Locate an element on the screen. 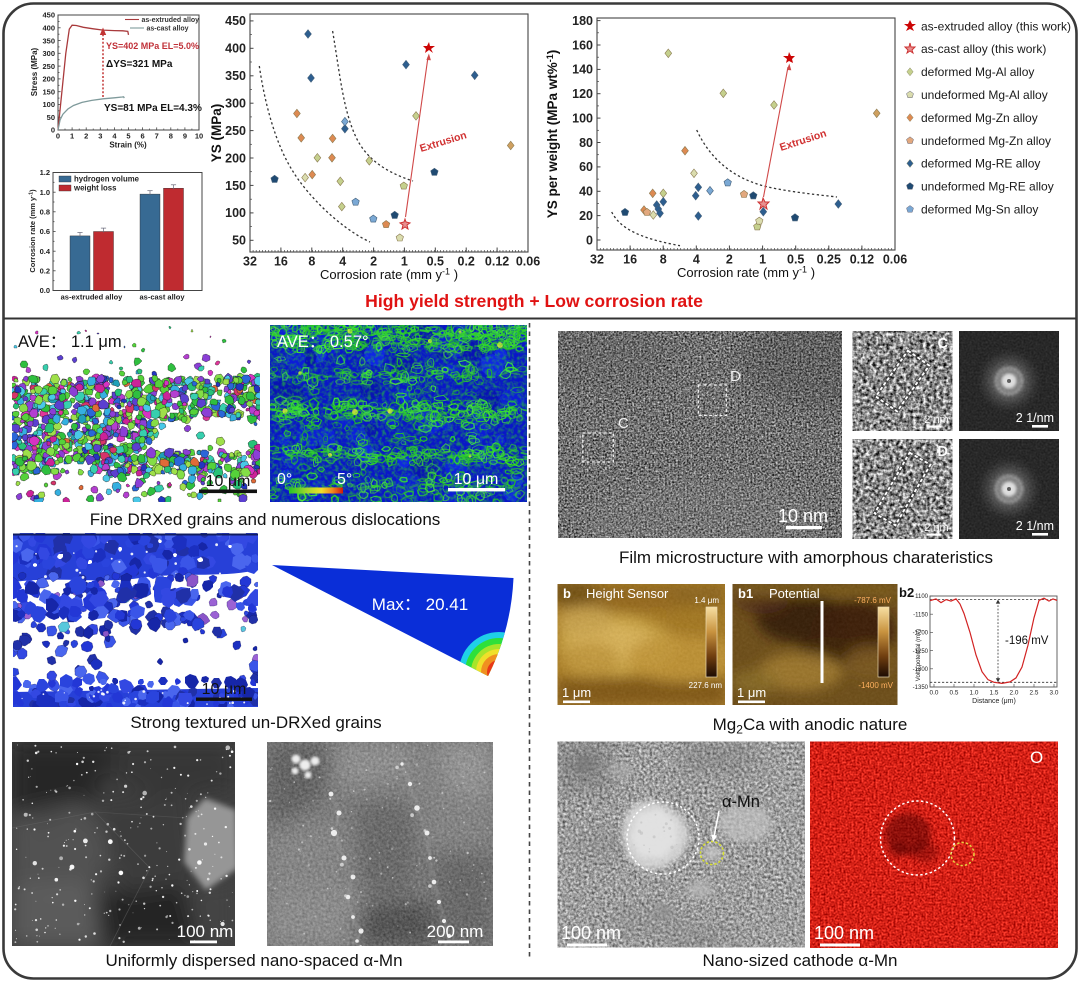 Image resolution: width=1080 pixels, height=982 pixels. svg-text: 1100 is located at coordinates (922, 597).